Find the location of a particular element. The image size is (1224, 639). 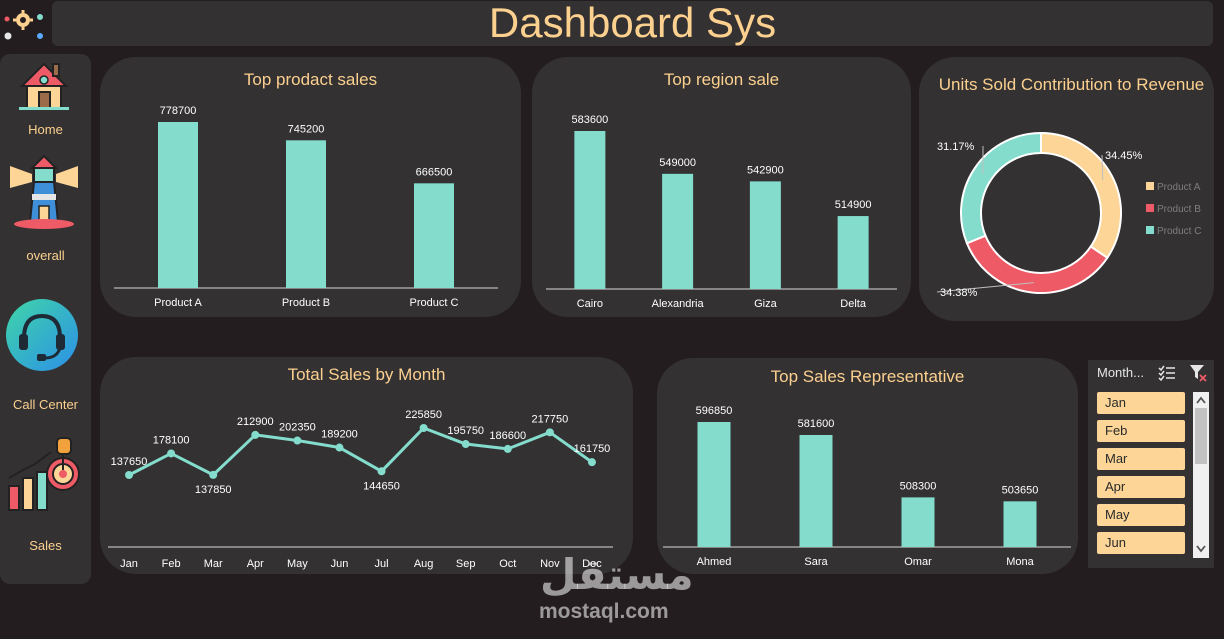

clear-filter-icon is located at coordinates (1198, 373).